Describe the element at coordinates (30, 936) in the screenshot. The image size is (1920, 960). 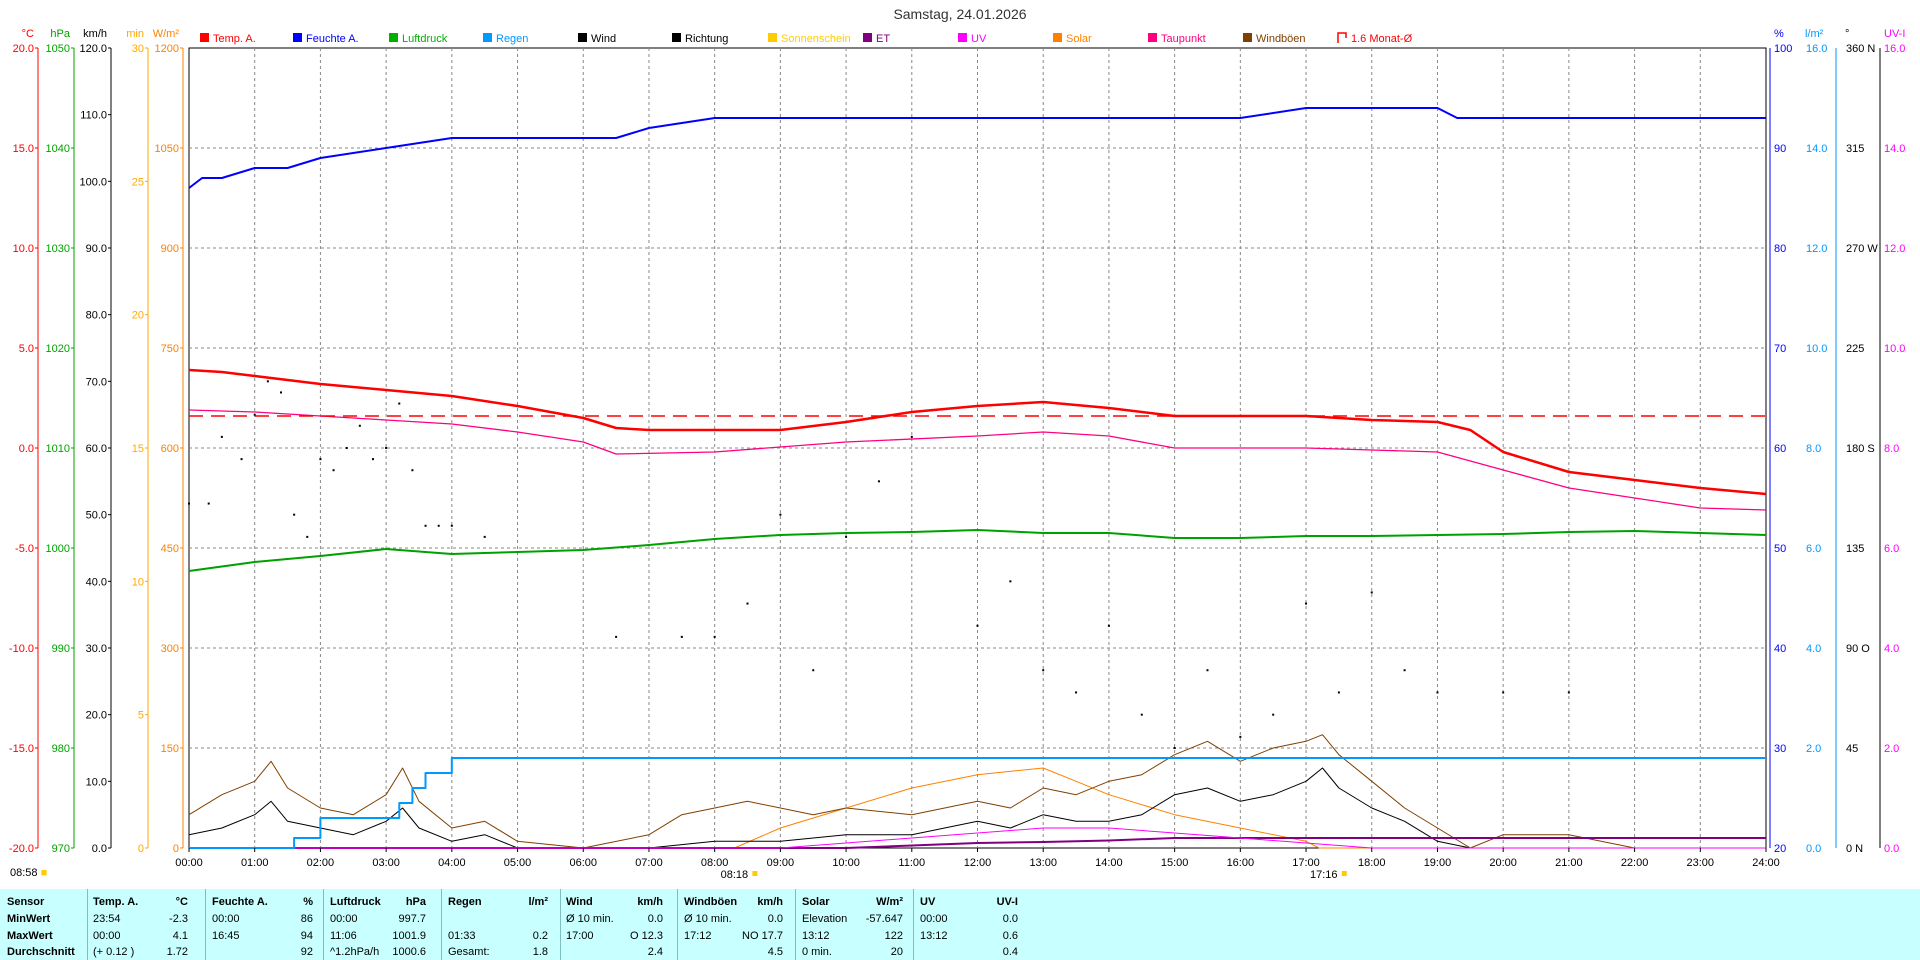
I see `stats-cell: MaxWert` at that location.